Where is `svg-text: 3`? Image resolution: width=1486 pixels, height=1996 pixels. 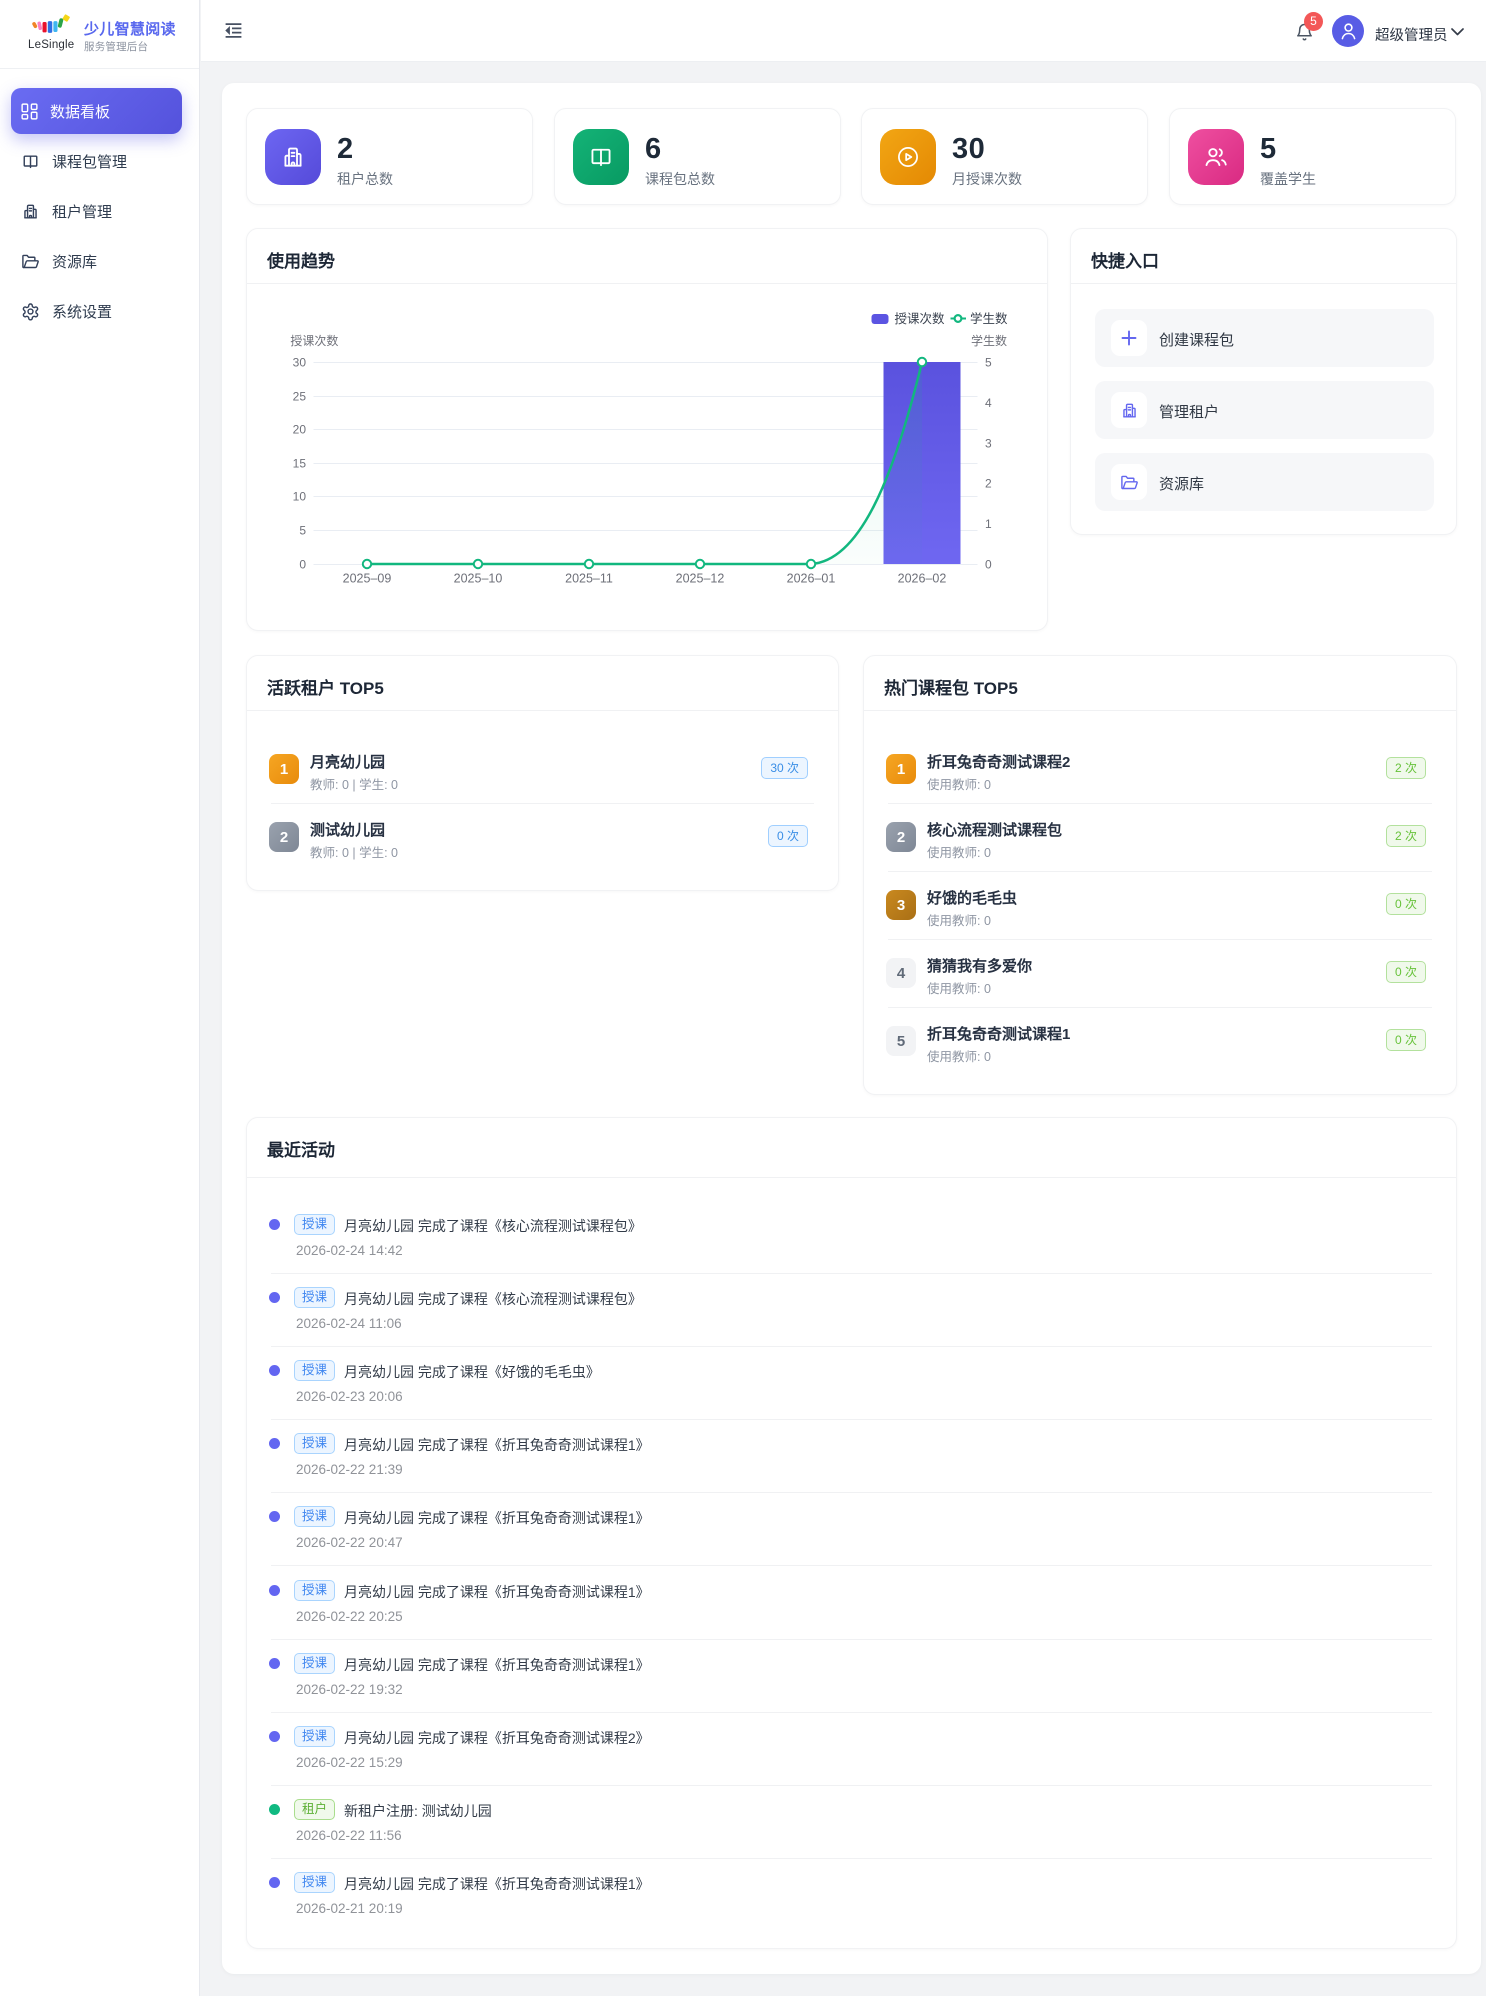
svg-text: 3 is located at coordinates (988, 443).